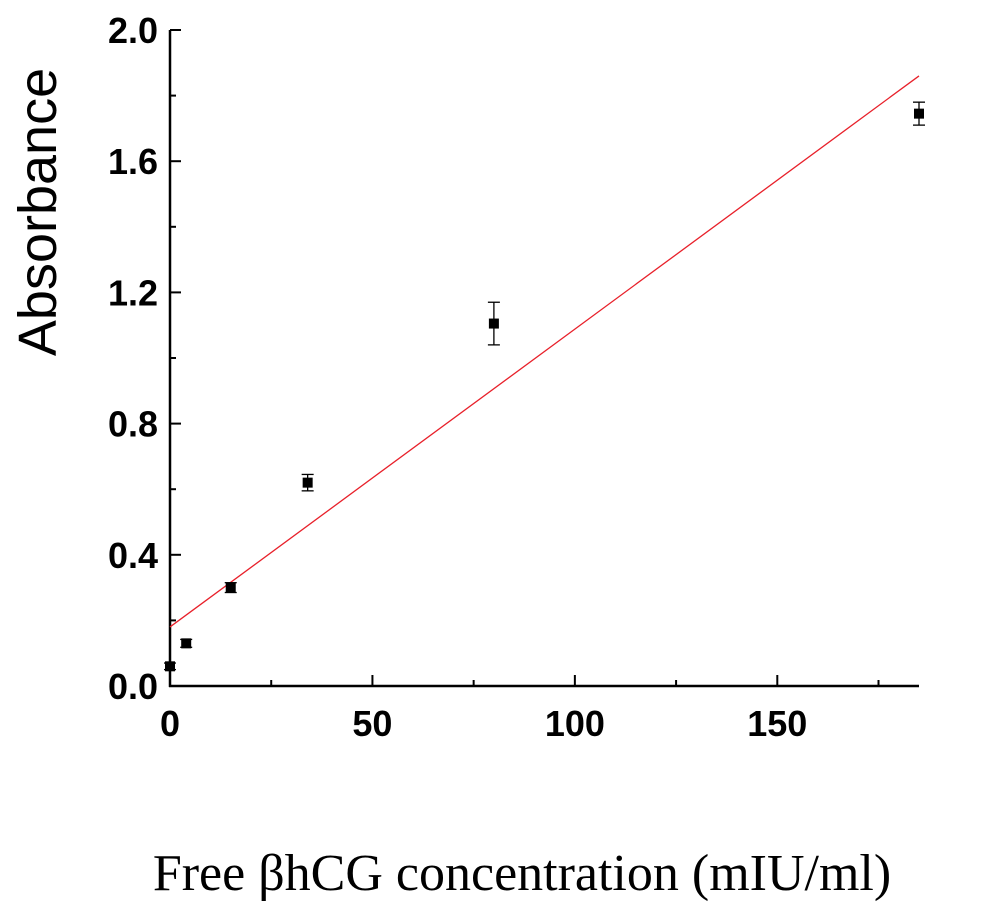 This screenshot has width=999, height=910. I want to click on x-tick-label: 50, so click(372, 723).